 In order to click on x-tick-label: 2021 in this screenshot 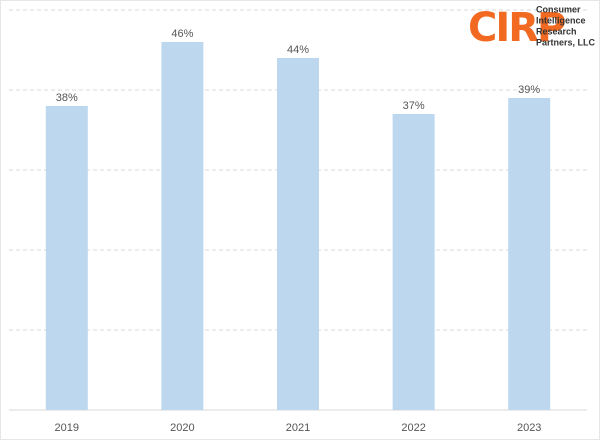, I will do `click(298, 428)`.